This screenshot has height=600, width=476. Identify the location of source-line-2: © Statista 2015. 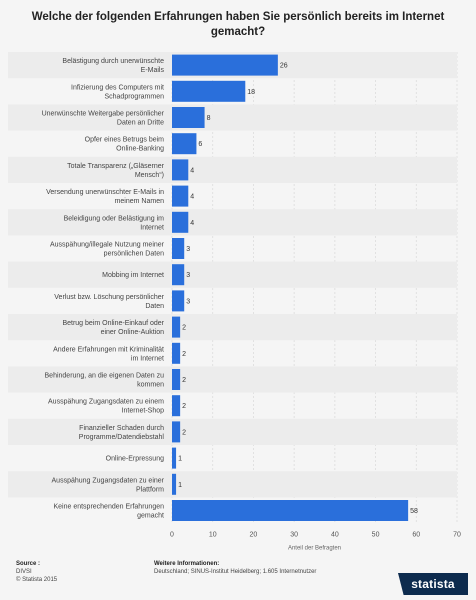
(37, 580).